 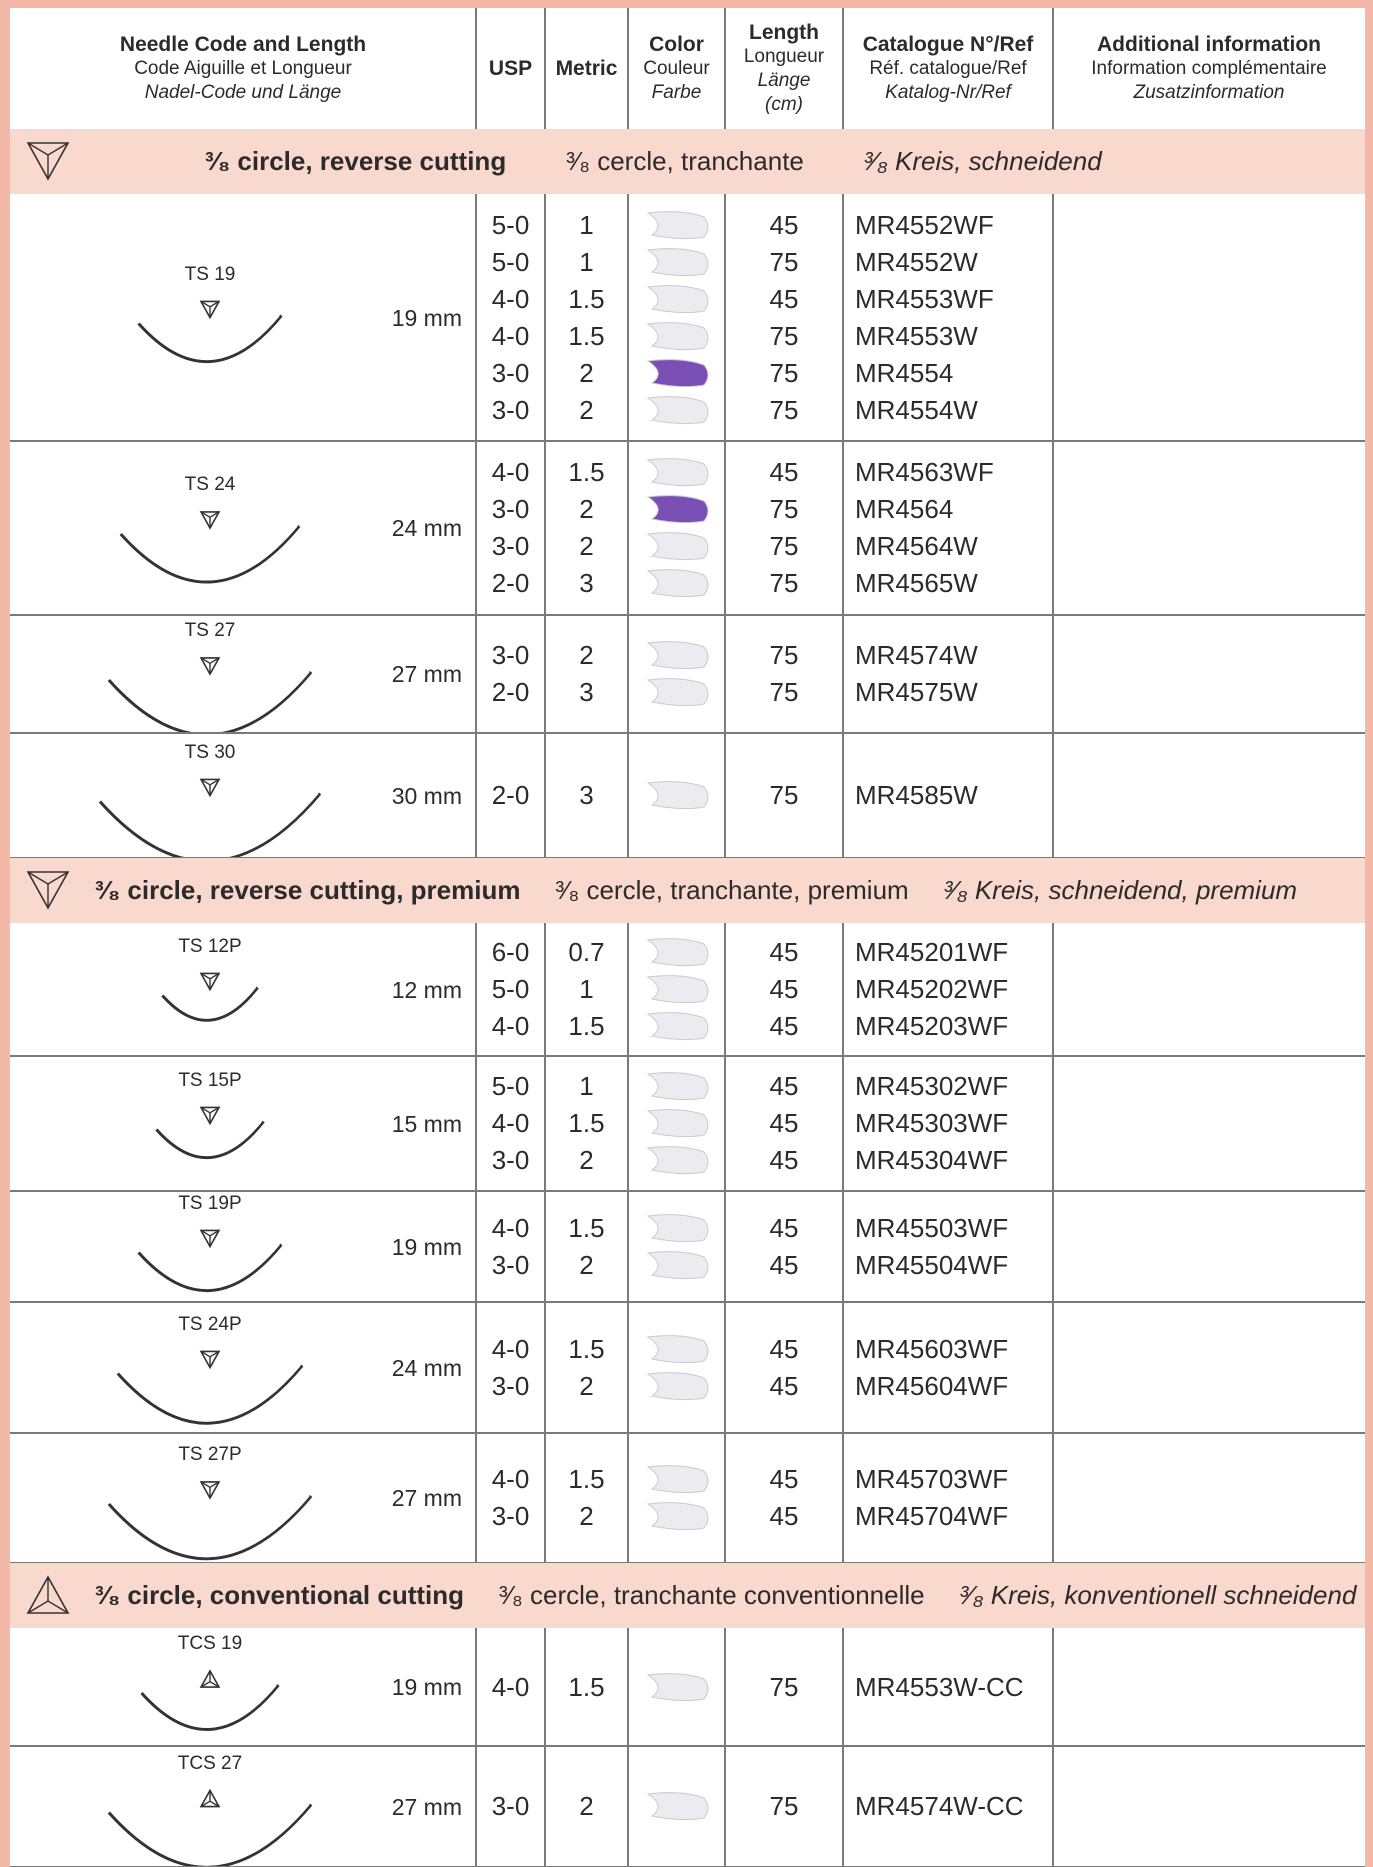 I want to click on header-line: Needle Code and Length, so click(x=243, y=44).